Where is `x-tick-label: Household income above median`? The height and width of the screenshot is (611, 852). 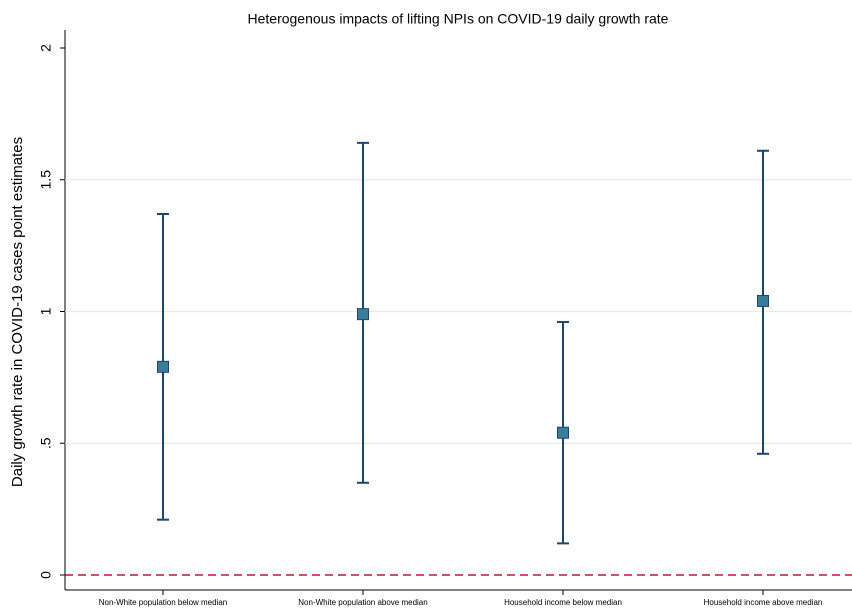 x-tick-label: Household income above median is located at coordinates (763, 602).